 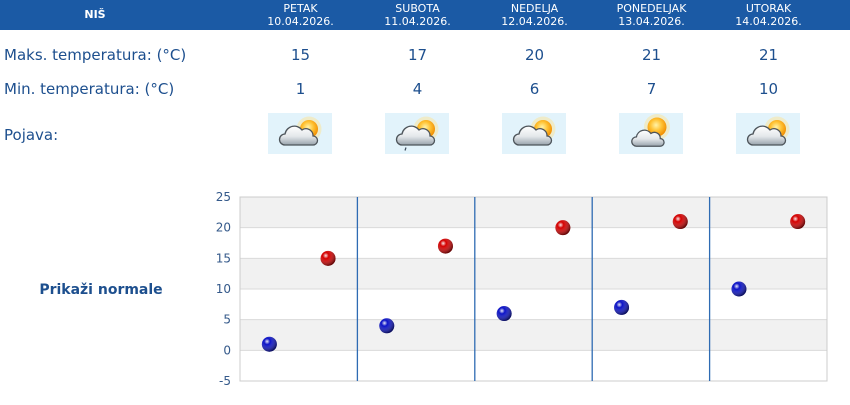 What do you see at coordinates (89, 89) in the screenshot?
I see `min-temp-label: Min. temperatura: (°C)` at bounding box center [89, 89].